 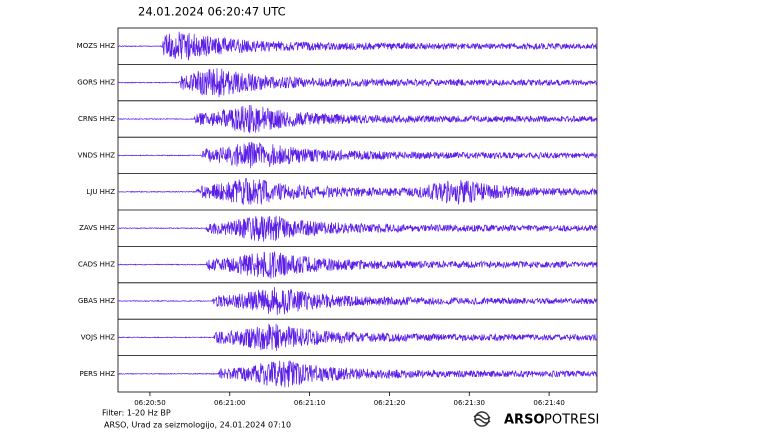 I want to click on logo-brand: ARSO, so click(x=524, y=420).